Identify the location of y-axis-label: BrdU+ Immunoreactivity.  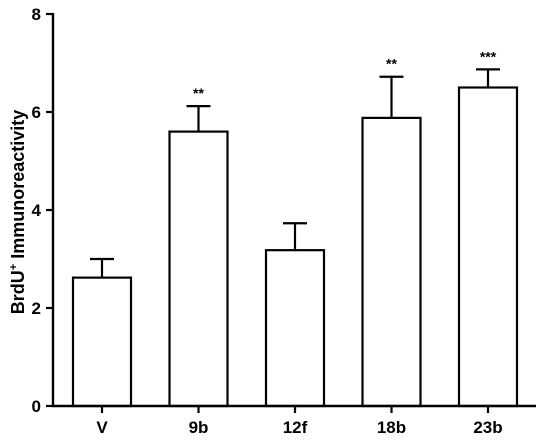
(18, 212).